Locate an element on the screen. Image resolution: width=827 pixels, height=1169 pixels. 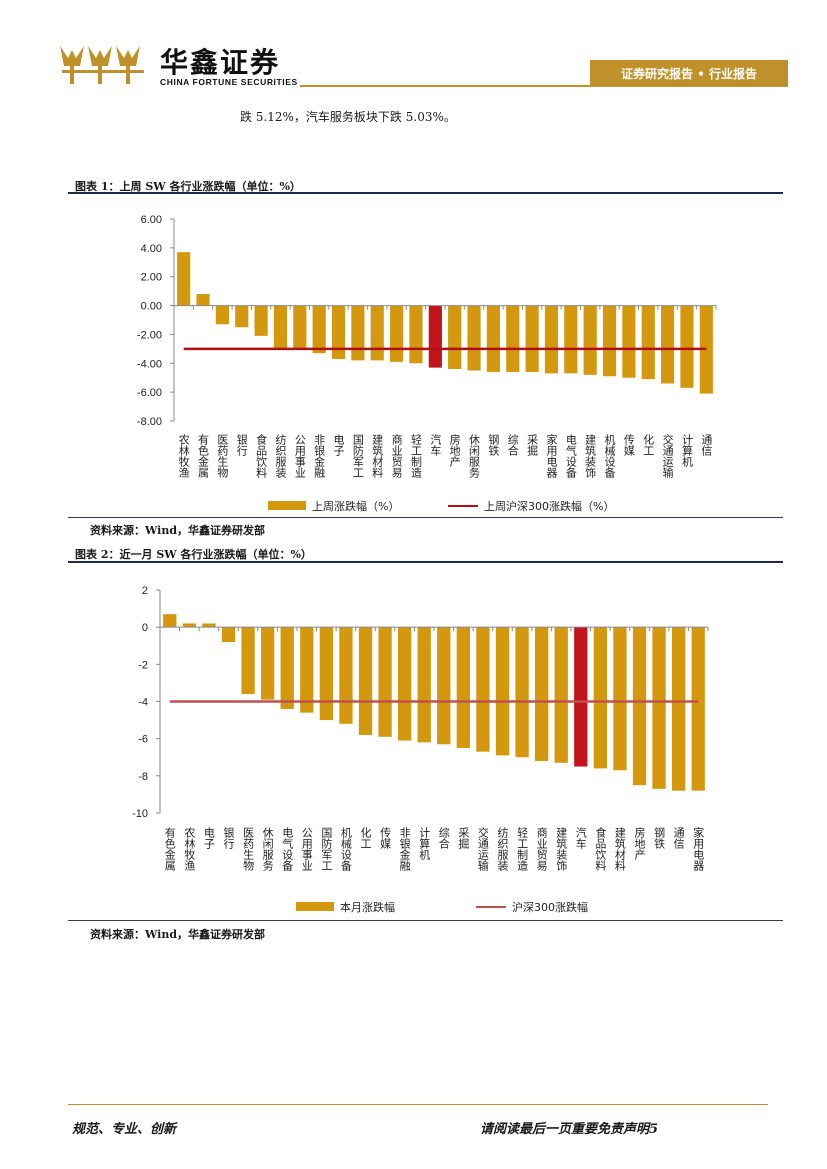
chart1-y-tick-label: -2.00 is located at coordinates (149, 335).